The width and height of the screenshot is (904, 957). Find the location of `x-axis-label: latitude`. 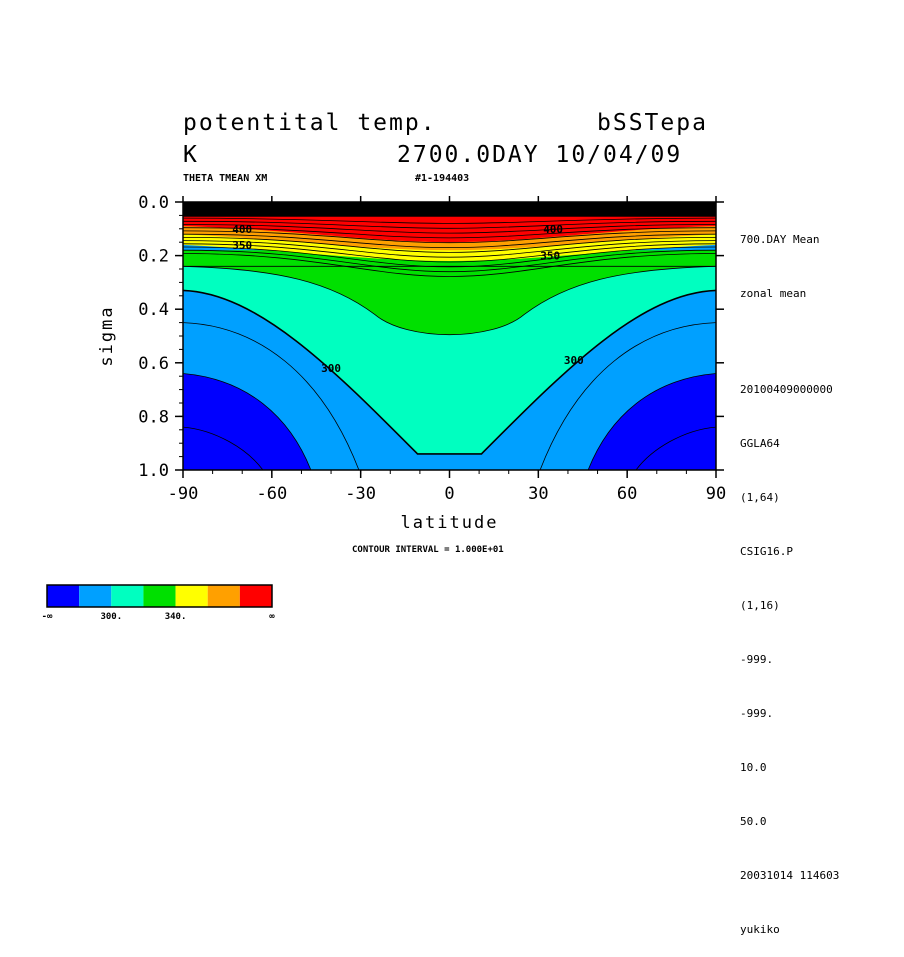

x-axis-label: latitude is located at coordinates (450, 523).